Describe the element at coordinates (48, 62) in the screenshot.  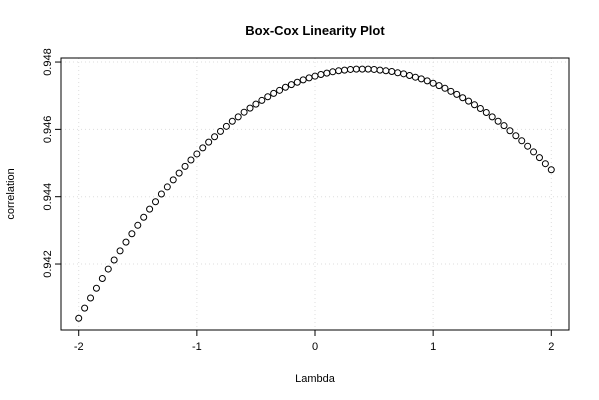
I see `y-tick-label: 0.948` at that location.